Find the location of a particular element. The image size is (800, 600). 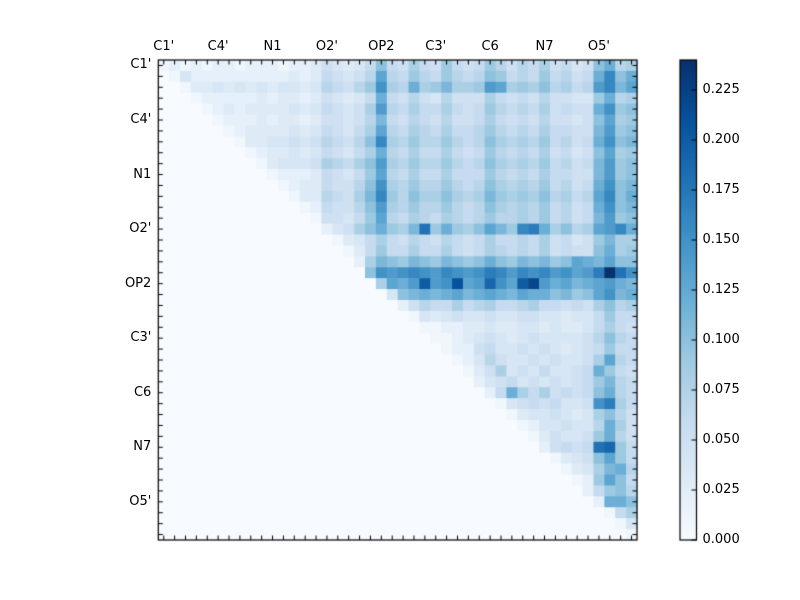

colorbar-tick-label-0.025: 0.025 is located at coordinates (721, 489).